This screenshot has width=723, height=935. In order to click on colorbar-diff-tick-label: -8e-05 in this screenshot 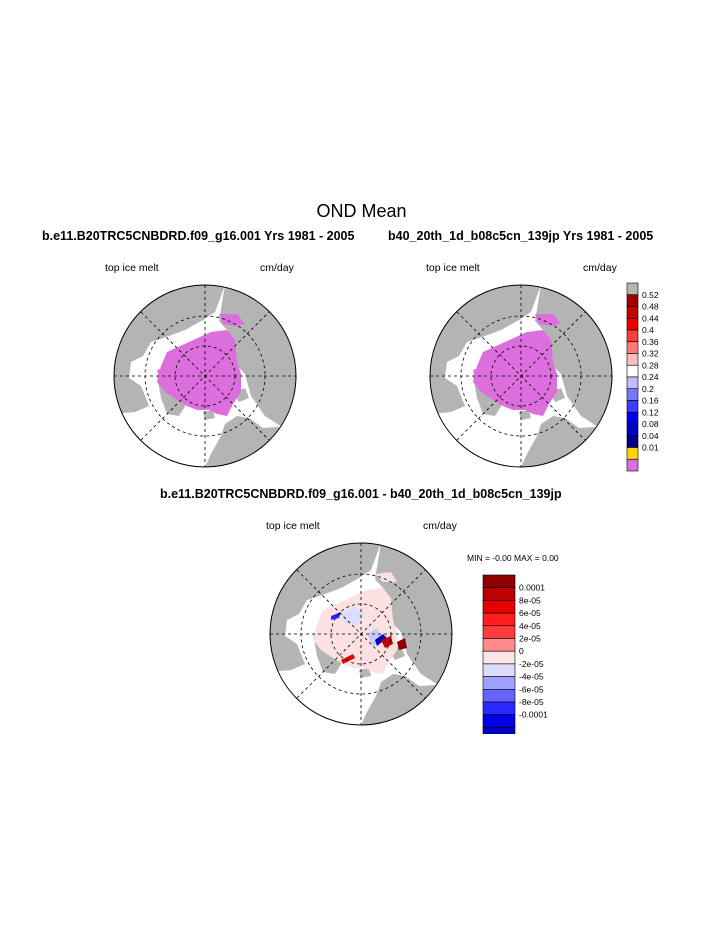, I will do `click(531, 702)`.